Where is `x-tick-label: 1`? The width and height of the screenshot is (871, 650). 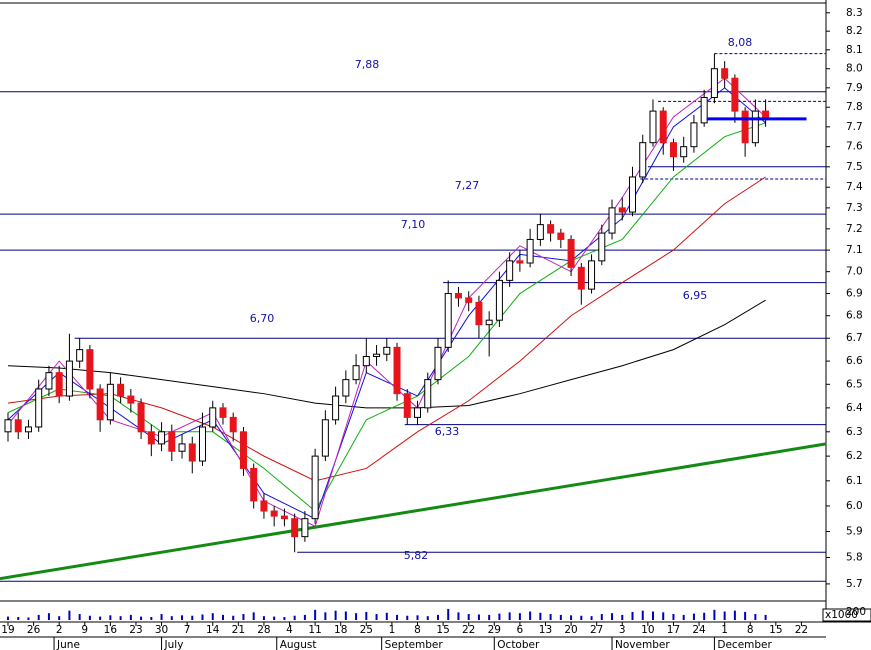 x-tick-label: 1 is located at coordinates (392, 630).